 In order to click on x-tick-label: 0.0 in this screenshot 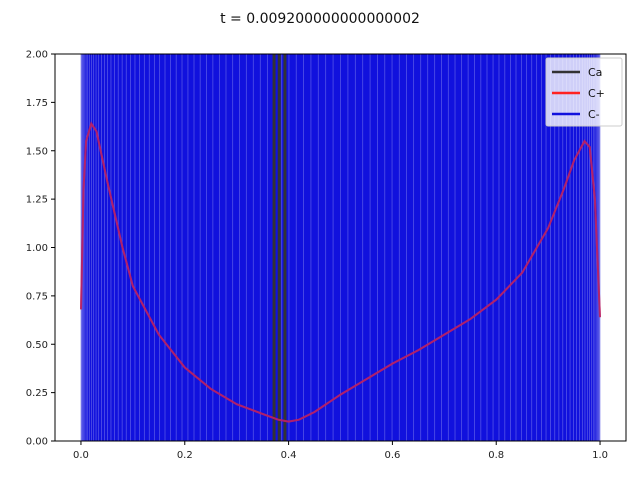, I will do `click(81, 455)`.